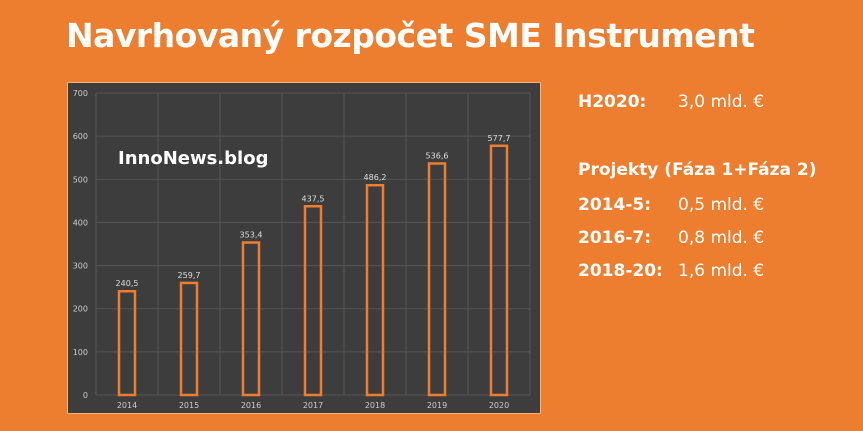 The width and height of the screenshot is (863, 431). Describe the element at coordinates (80, 179) in the screenshot. I see `y-tick-label: 500` at that location.